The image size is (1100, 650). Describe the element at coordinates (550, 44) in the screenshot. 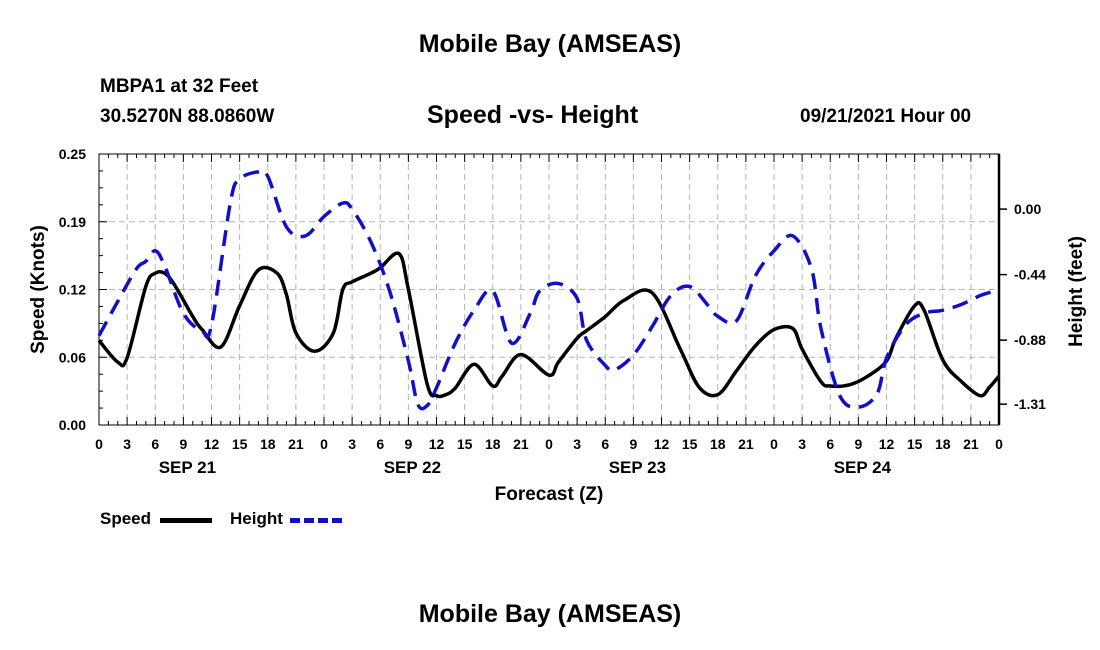

I see `page-title: Mobile Bay (AMSEAS)` at that location.